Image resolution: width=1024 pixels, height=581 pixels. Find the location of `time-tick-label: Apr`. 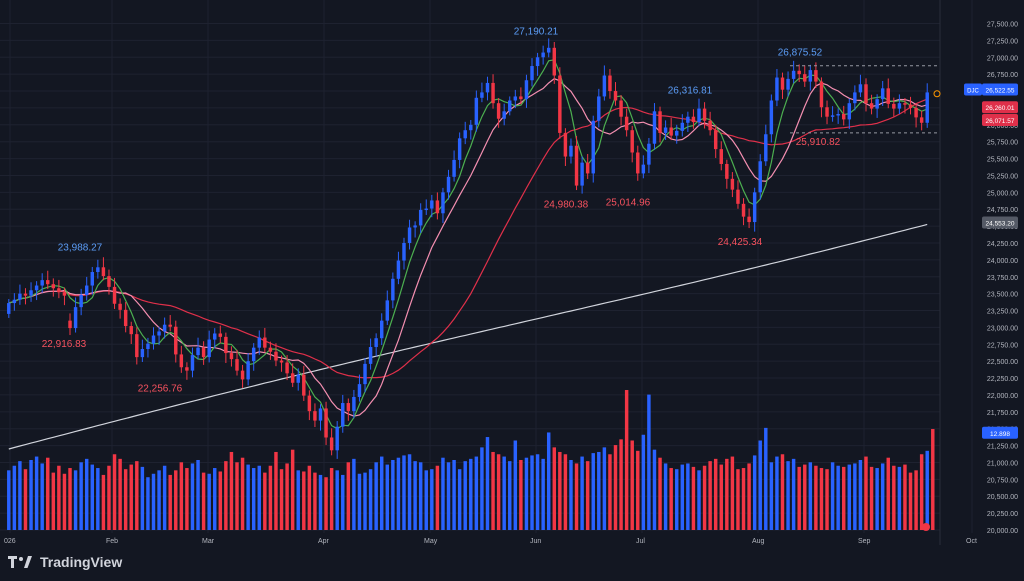

time-tick-label: Apr is located at coordinates (324, 541).